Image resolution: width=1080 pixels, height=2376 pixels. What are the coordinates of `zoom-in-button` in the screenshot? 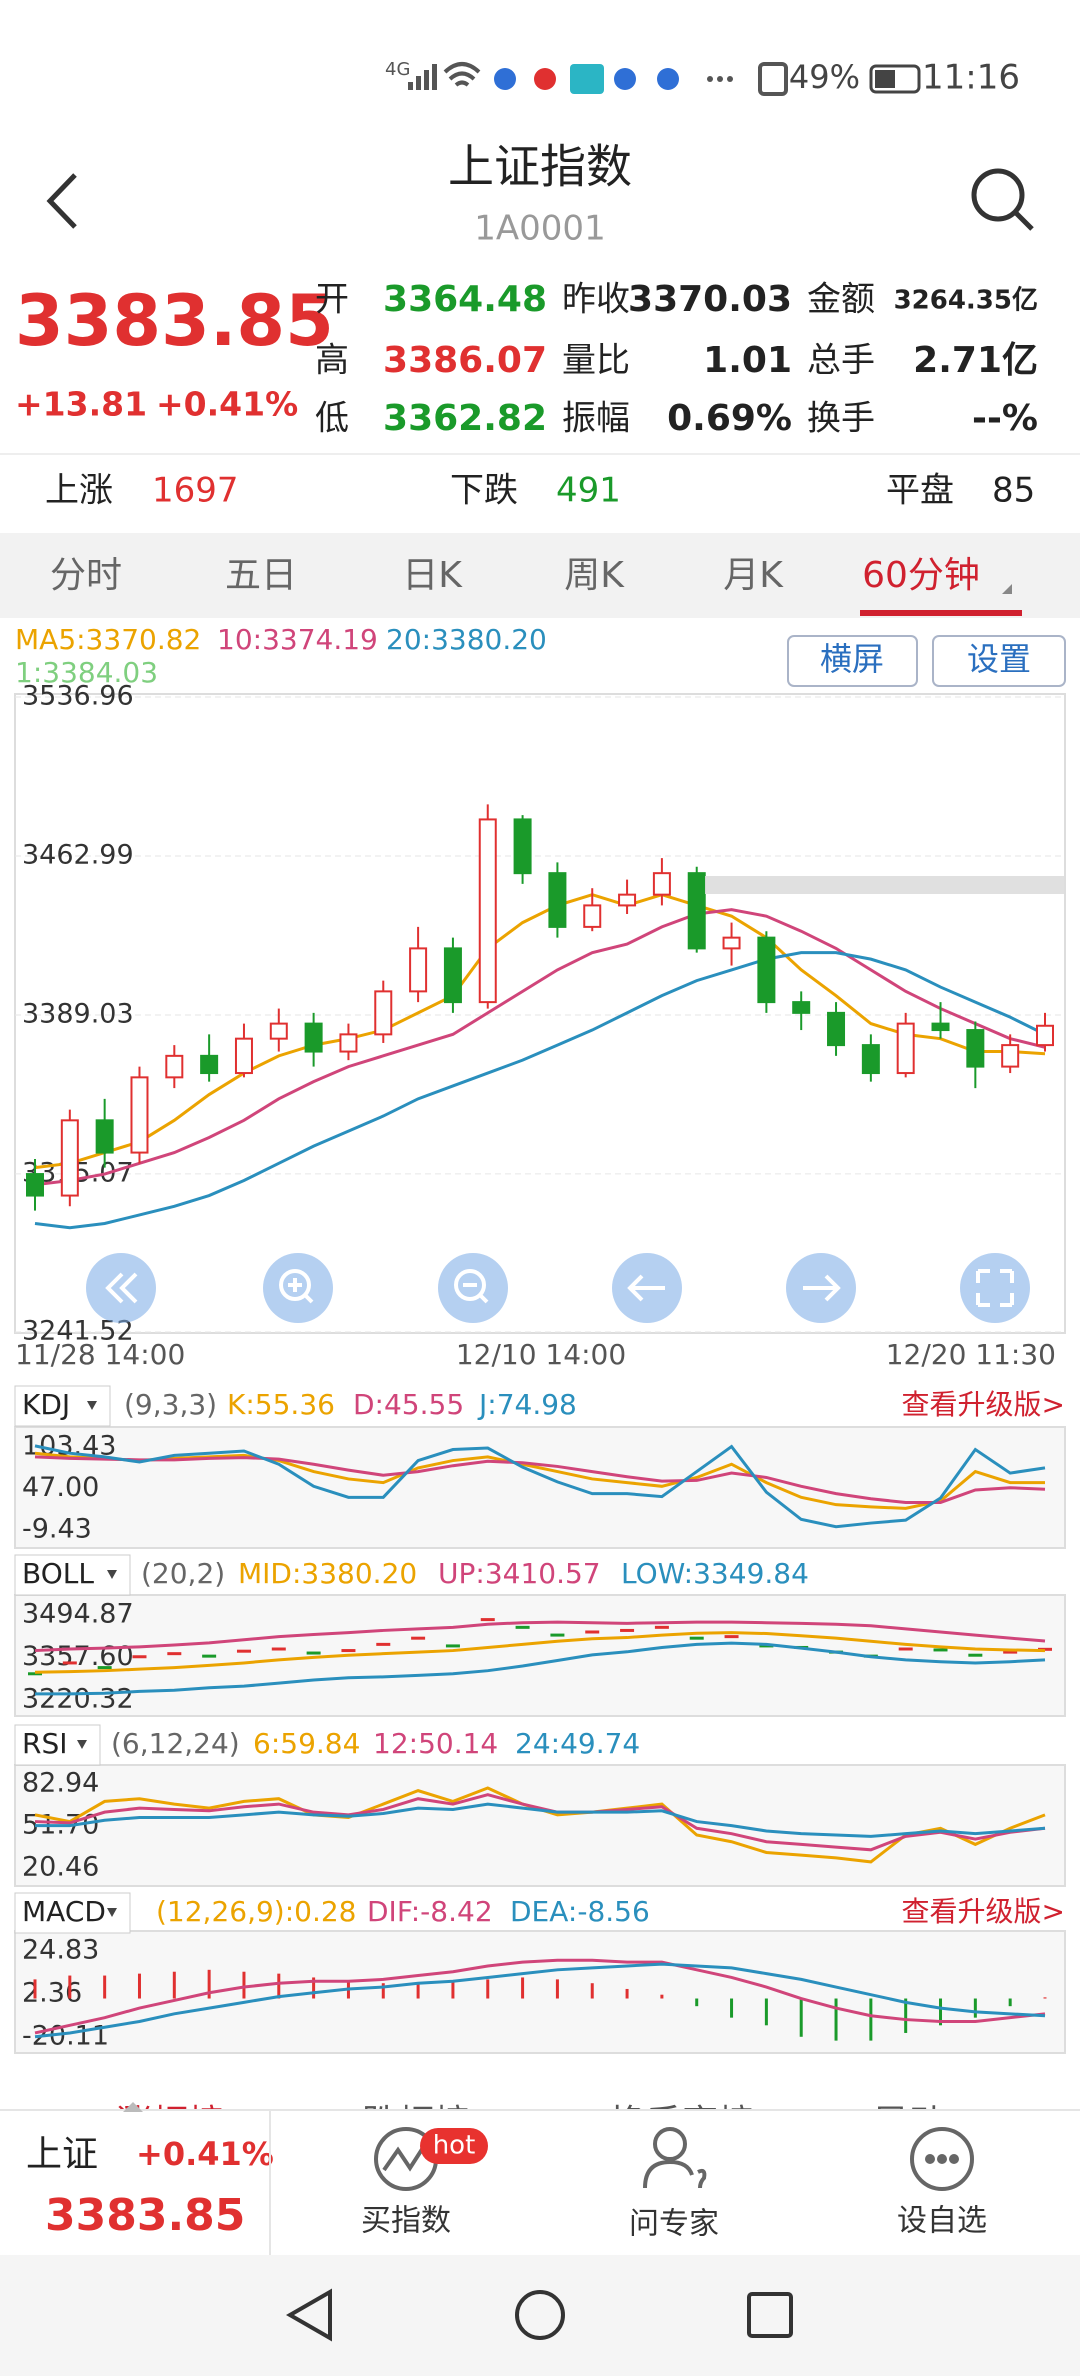 It's located at (298, 1288).